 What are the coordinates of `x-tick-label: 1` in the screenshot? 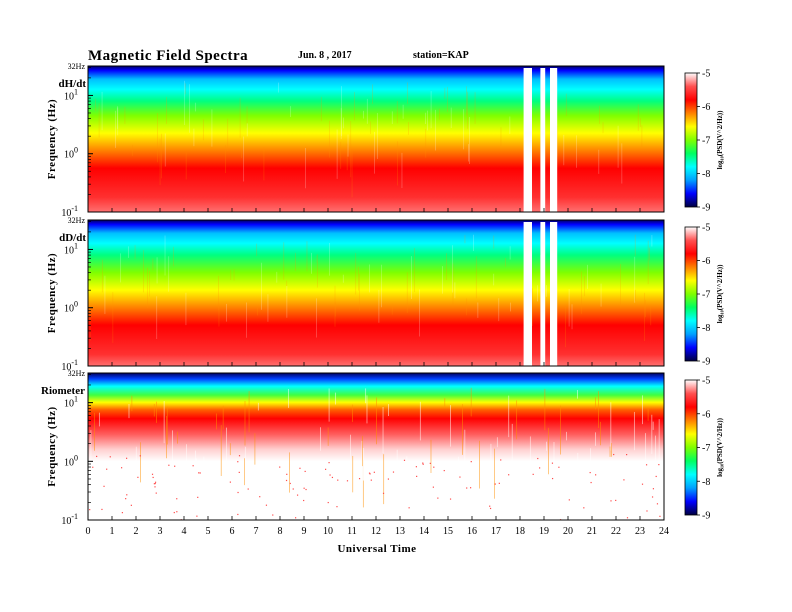 It's located at (112, 531).